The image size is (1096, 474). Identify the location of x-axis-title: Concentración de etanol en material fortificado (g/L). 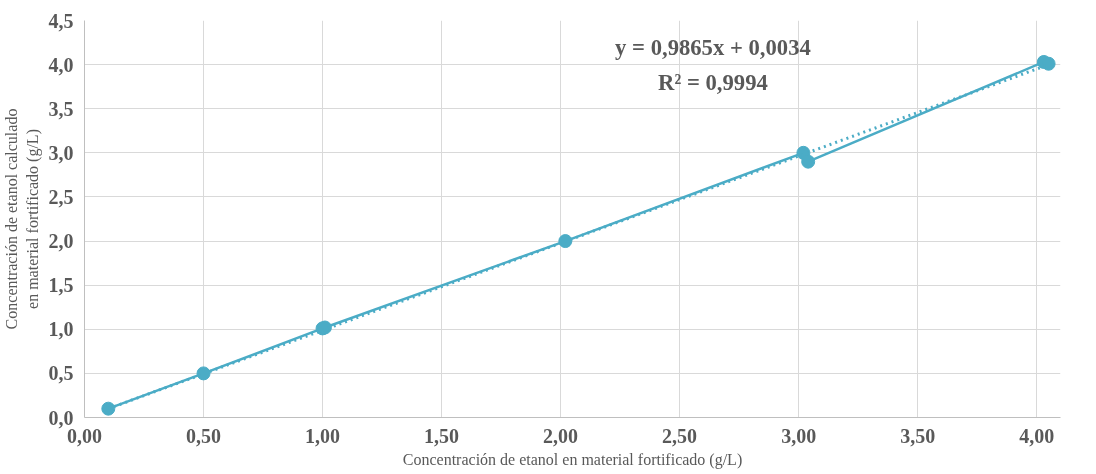
(572, 459).